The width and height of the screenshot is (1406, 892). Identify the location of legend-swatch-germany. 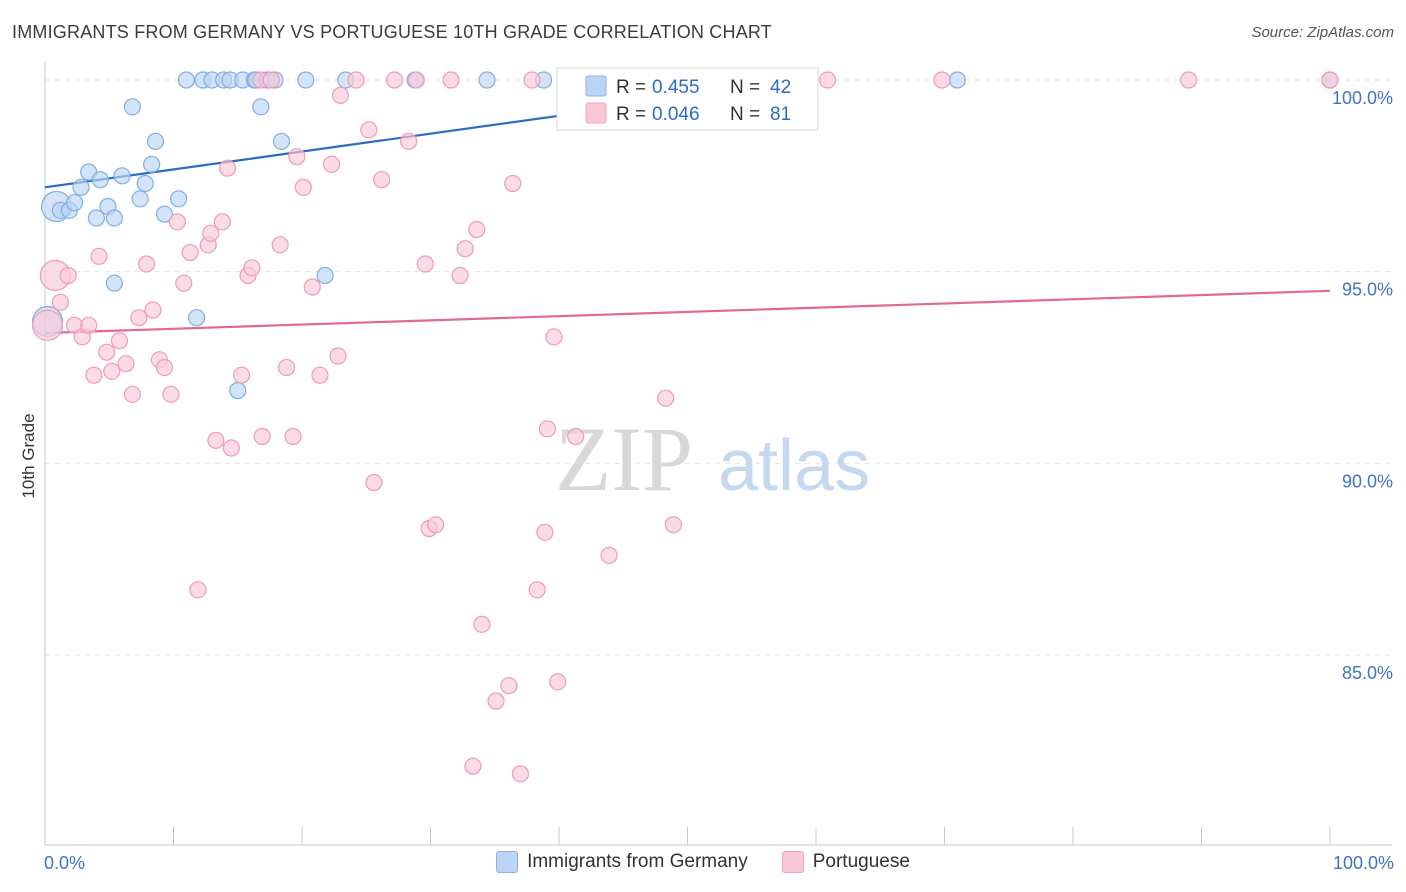
(507, 862).